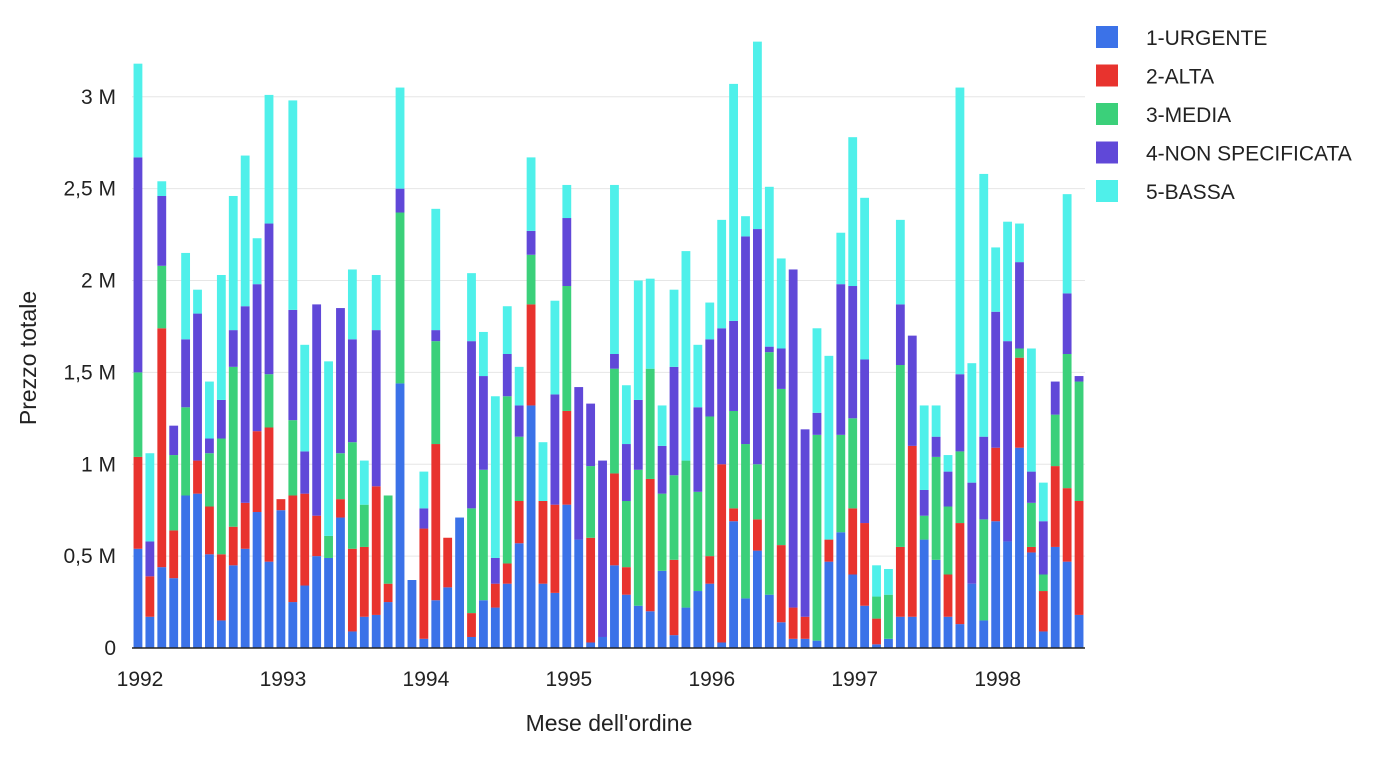 This screenshot has height=757, width=1381. I want to click on x-tick-label: 1995, so click(568, 679).